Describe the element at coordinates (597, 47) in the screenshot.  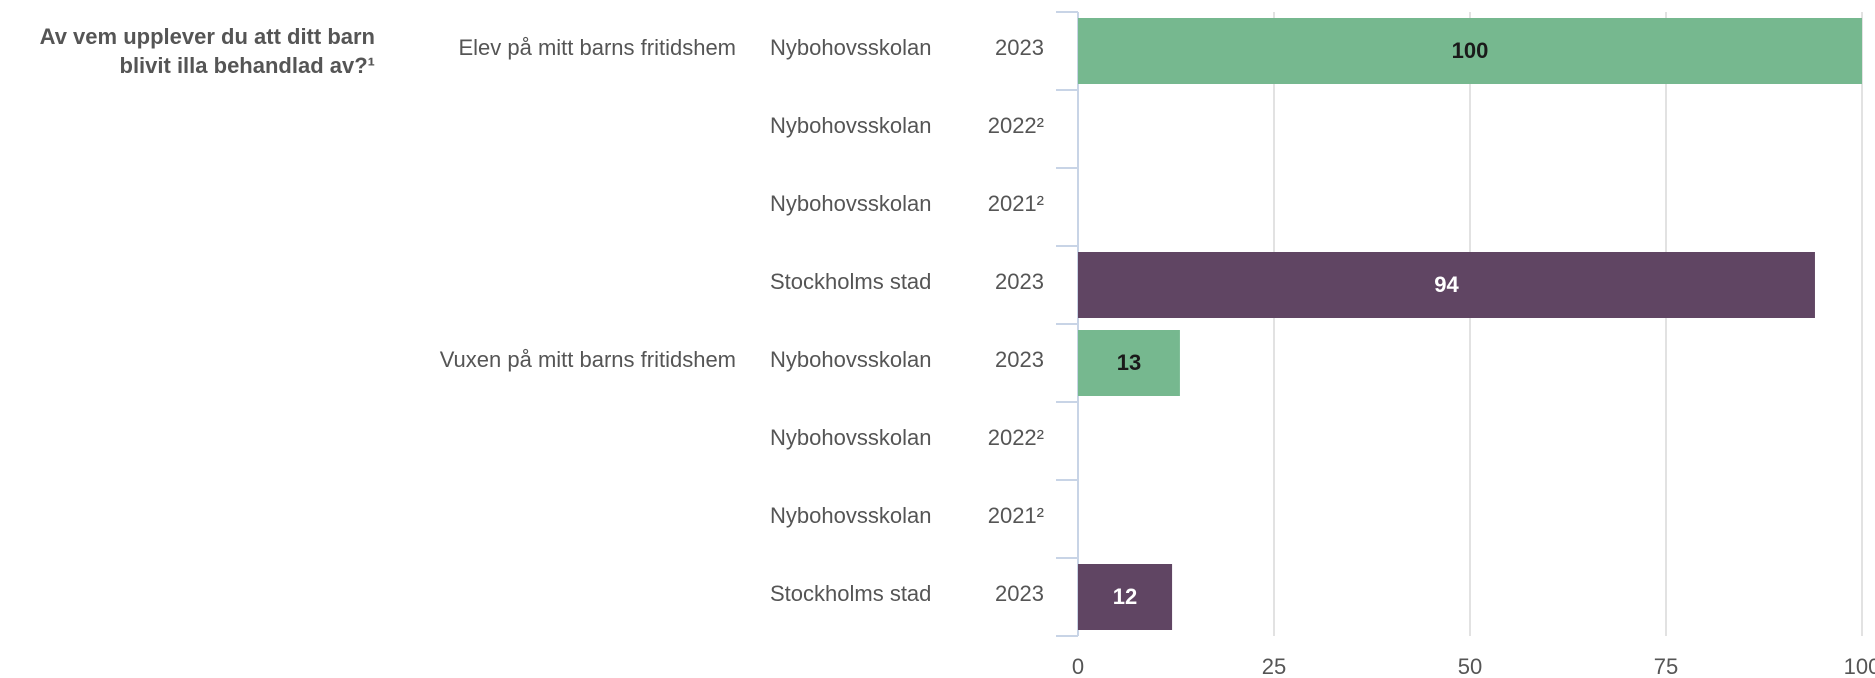
I see `group-label: Elev på mitt barns fritidshem` at that location.